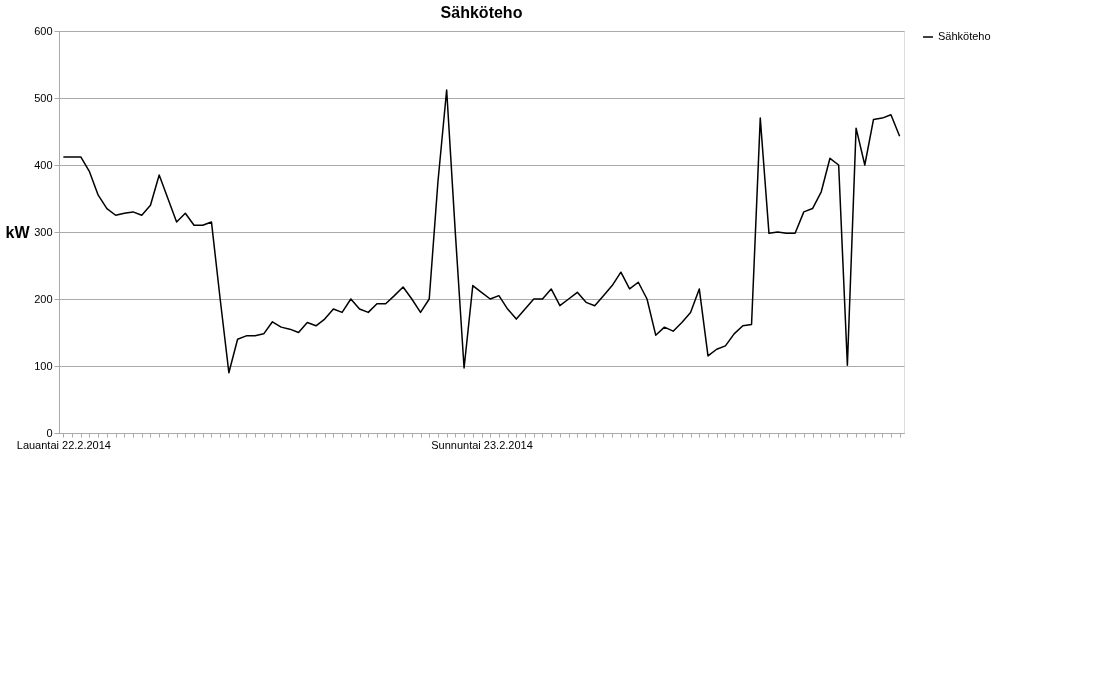 This screenshot has width=1106, height=680. What do you see at coordinates (43, 164) in the screenshot?
I see `y-tick-label: 400` at bounding box center [43, 164].